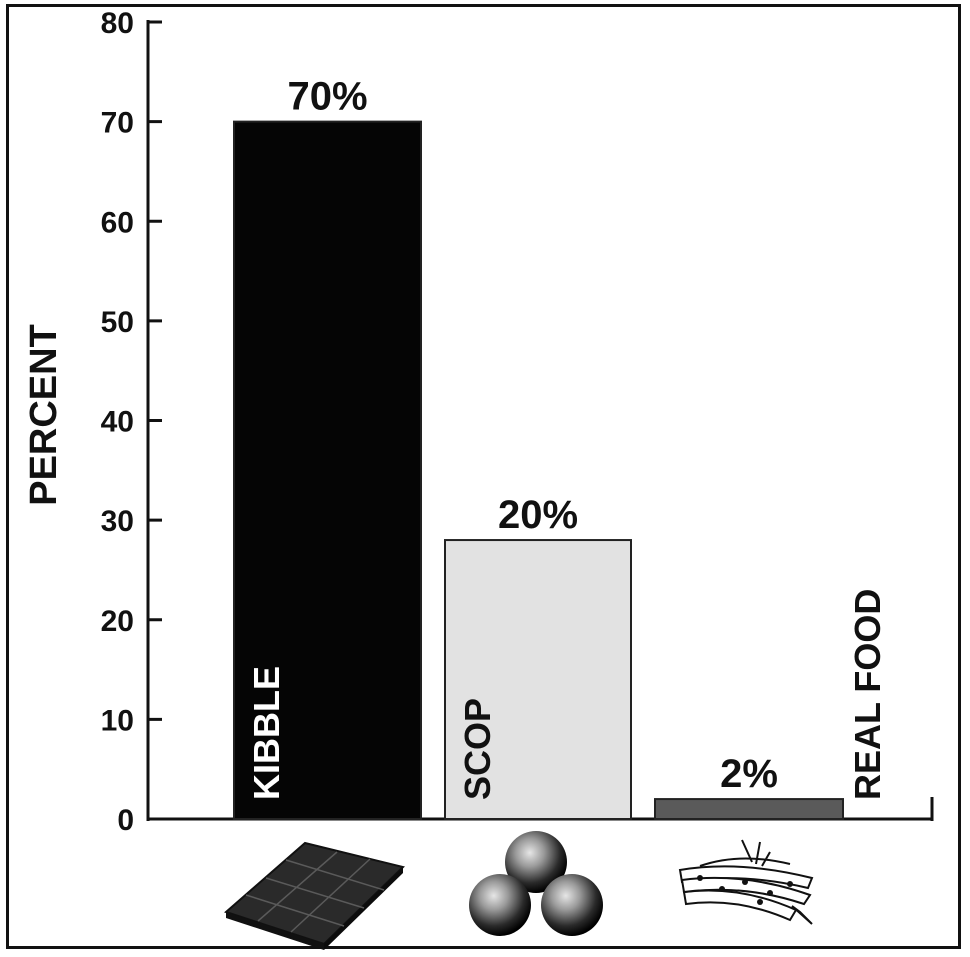 This screenshot has width=970, height=957. Describe the element at coordinates (125, 820) in the screenshot. I see `y-tick-label: 0` at that location.